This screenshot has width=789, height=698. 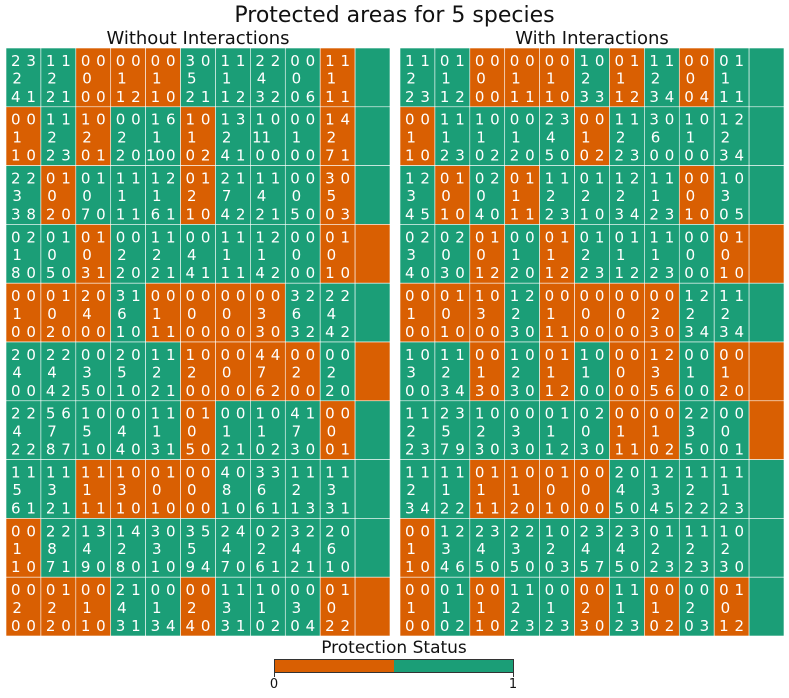 I want to click on chart-title: Protected areas for 5 species, so click(x=394, y=15).